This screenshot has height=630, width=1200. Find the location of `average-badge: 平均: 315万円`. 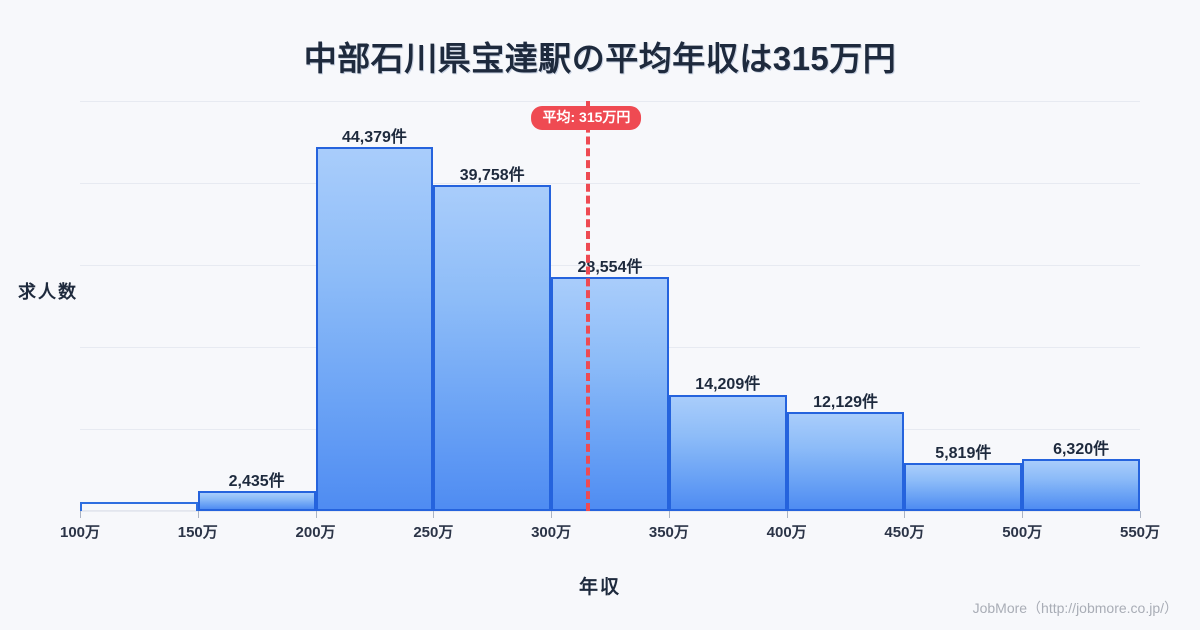

average-badge: 平均: 315万円 is located at coordinates (586, 118).